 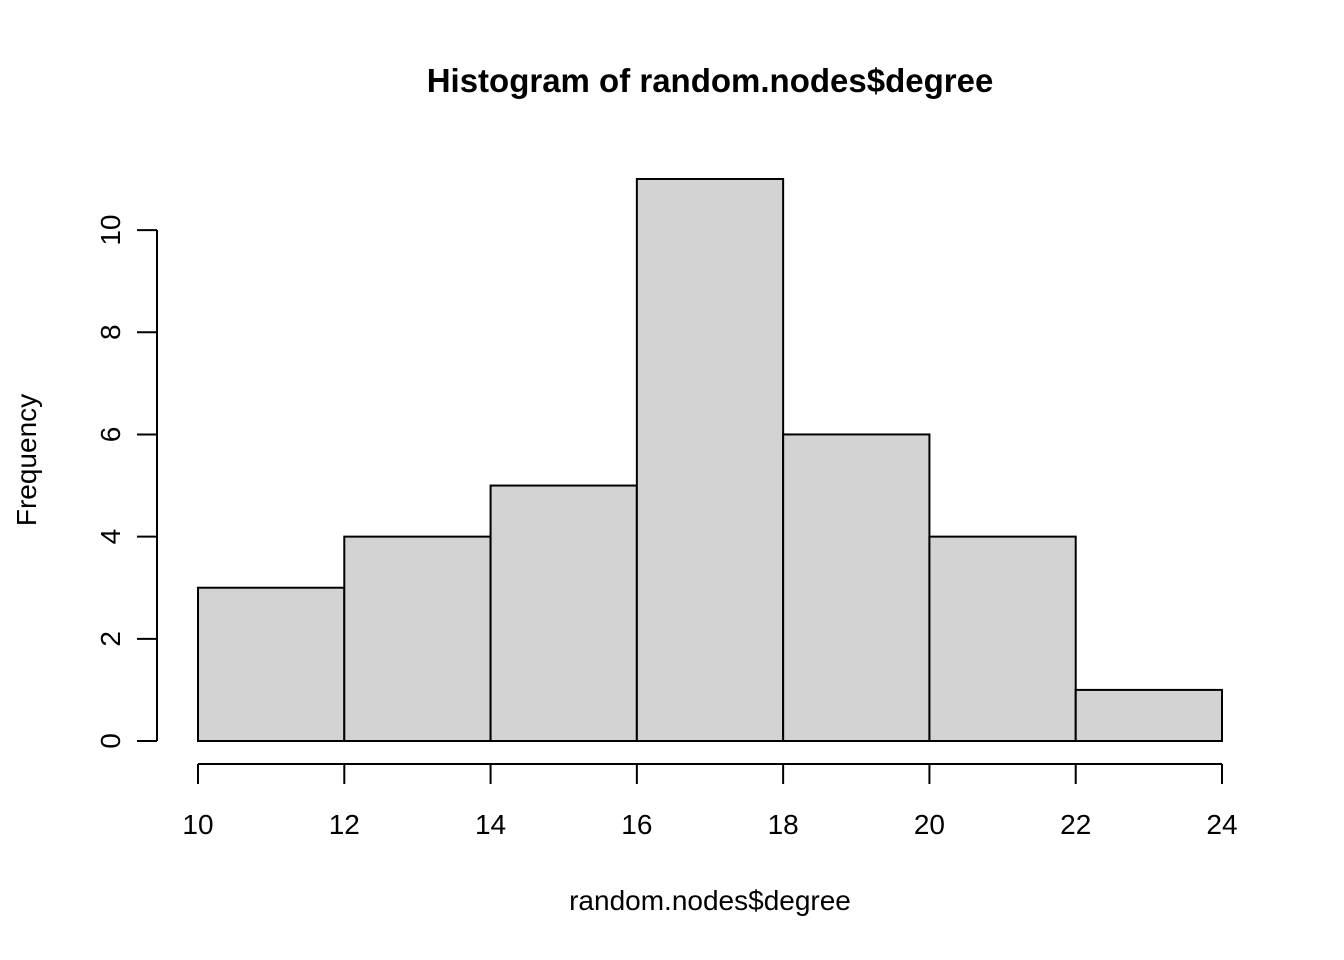 What do you see at coordinates (126, 482) in the screenshot?
I see `y-axis: 0 2 4 6 8 10` at bounding box center [126, 482].